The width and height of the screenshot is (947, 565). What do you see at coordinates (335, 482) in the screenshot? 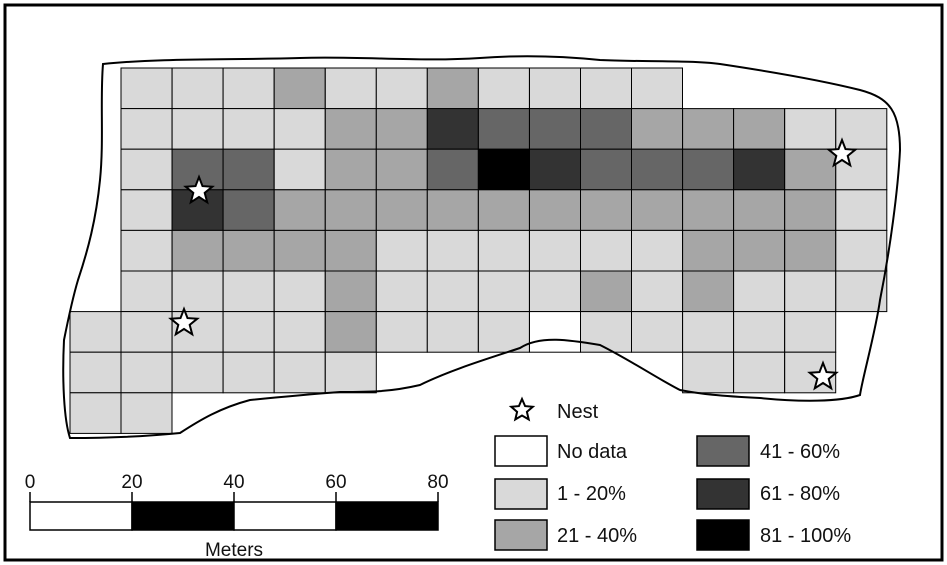
I see `scale-tick-label: 60` at bounding box center [335, 482].